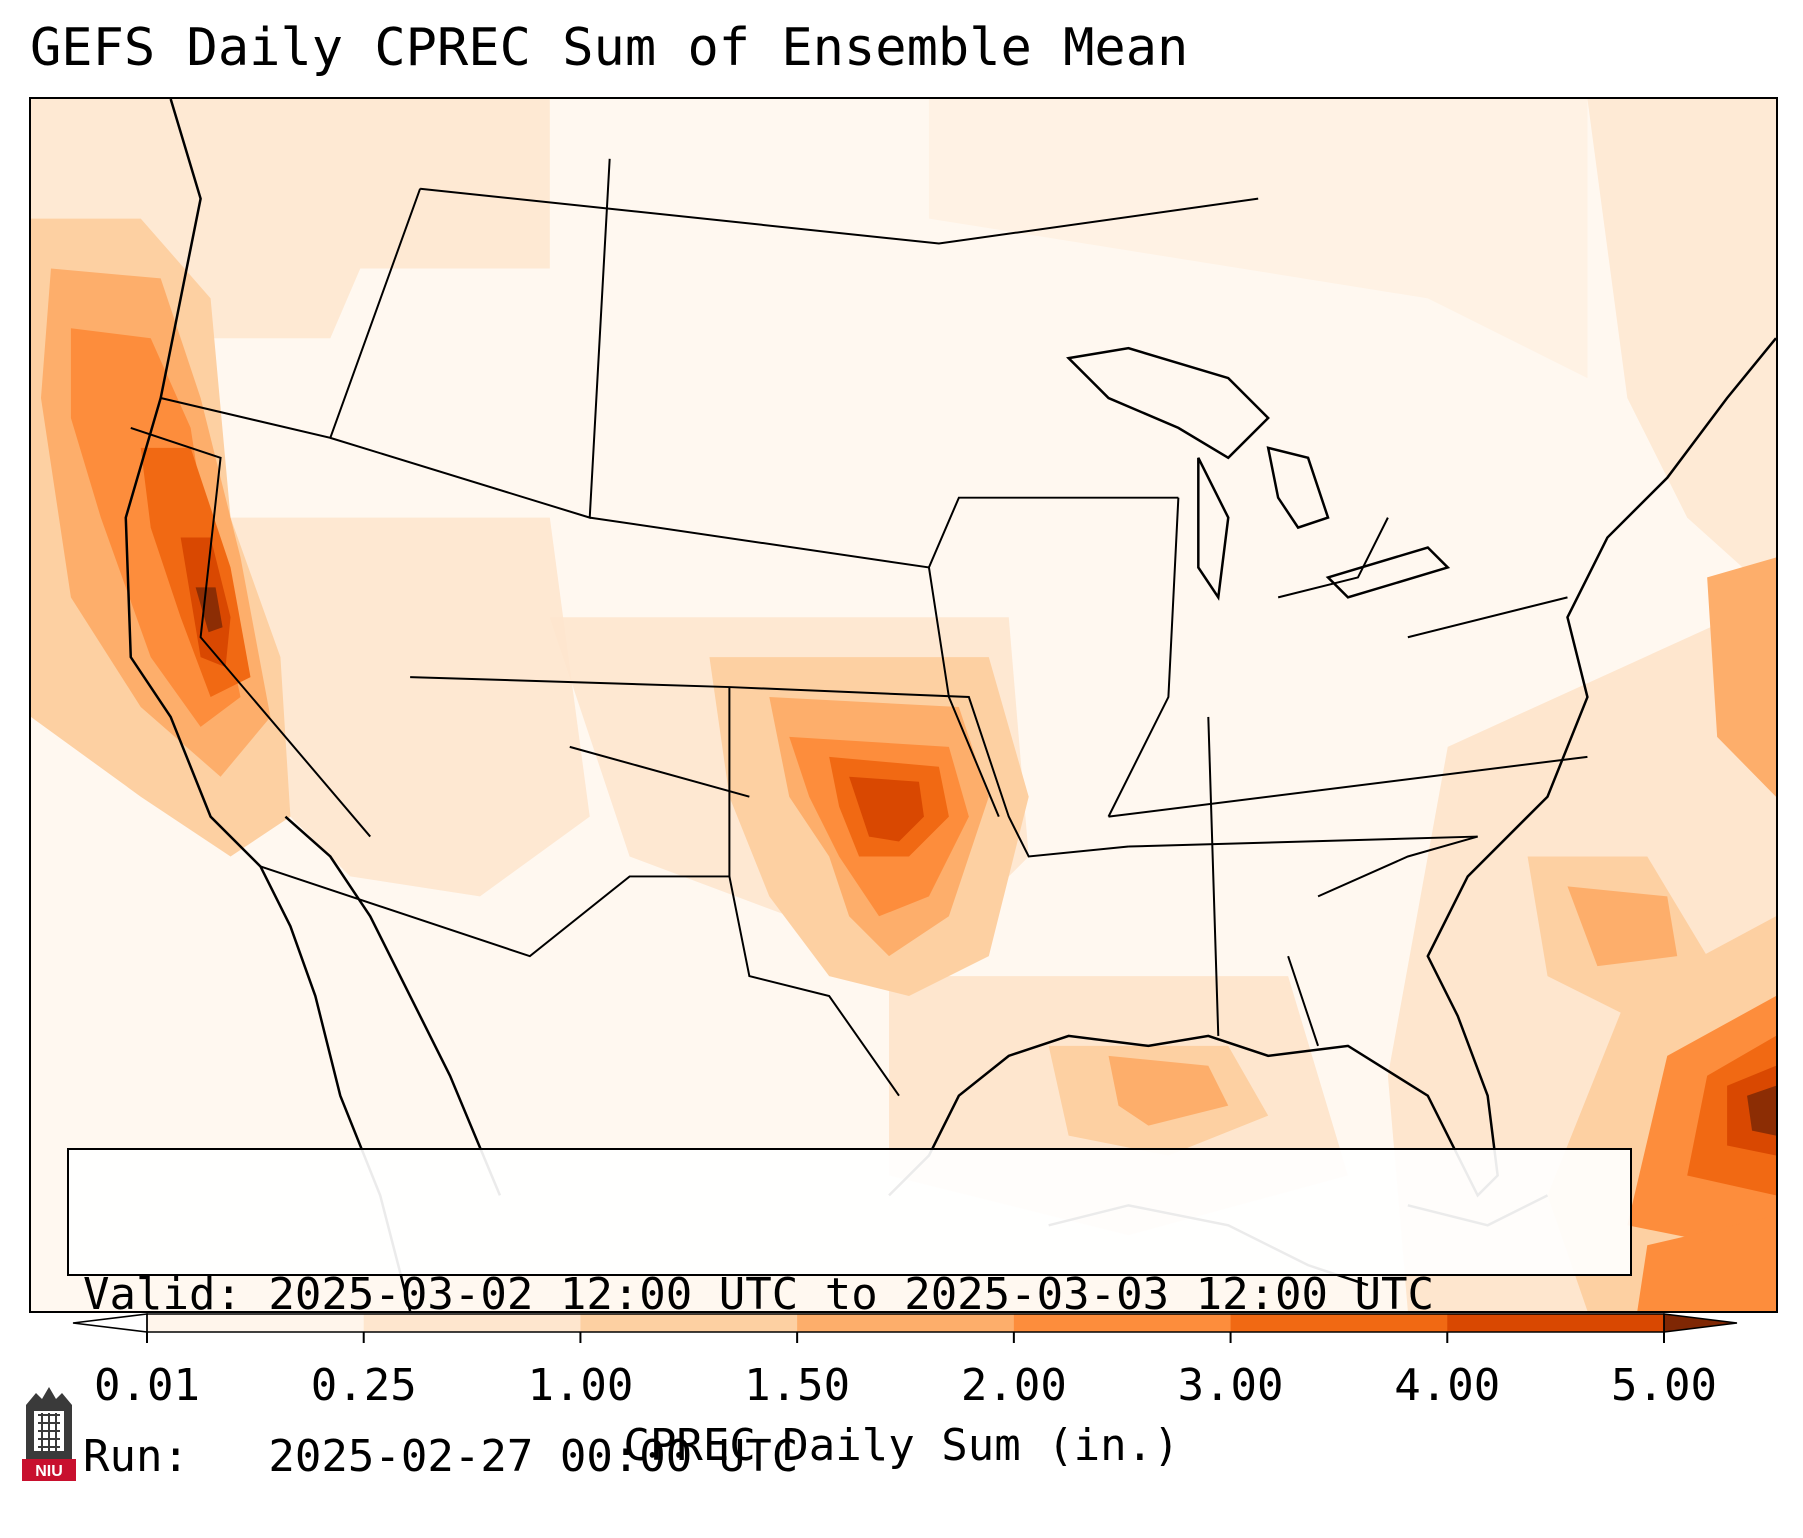 This screenshot has width=1803, height=1538. I want to click on colorbar, so click(905, 1328).